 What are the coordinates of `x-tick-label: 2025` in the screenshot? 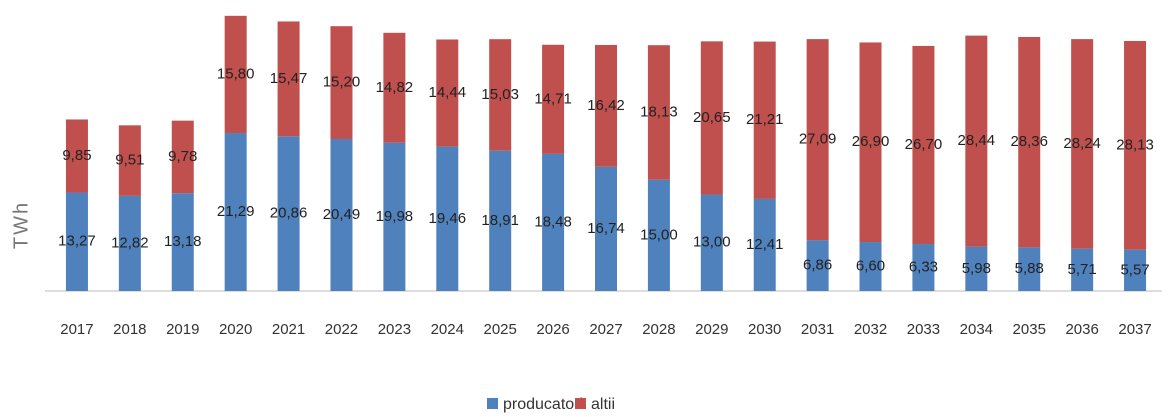 It's located at (500, 329).